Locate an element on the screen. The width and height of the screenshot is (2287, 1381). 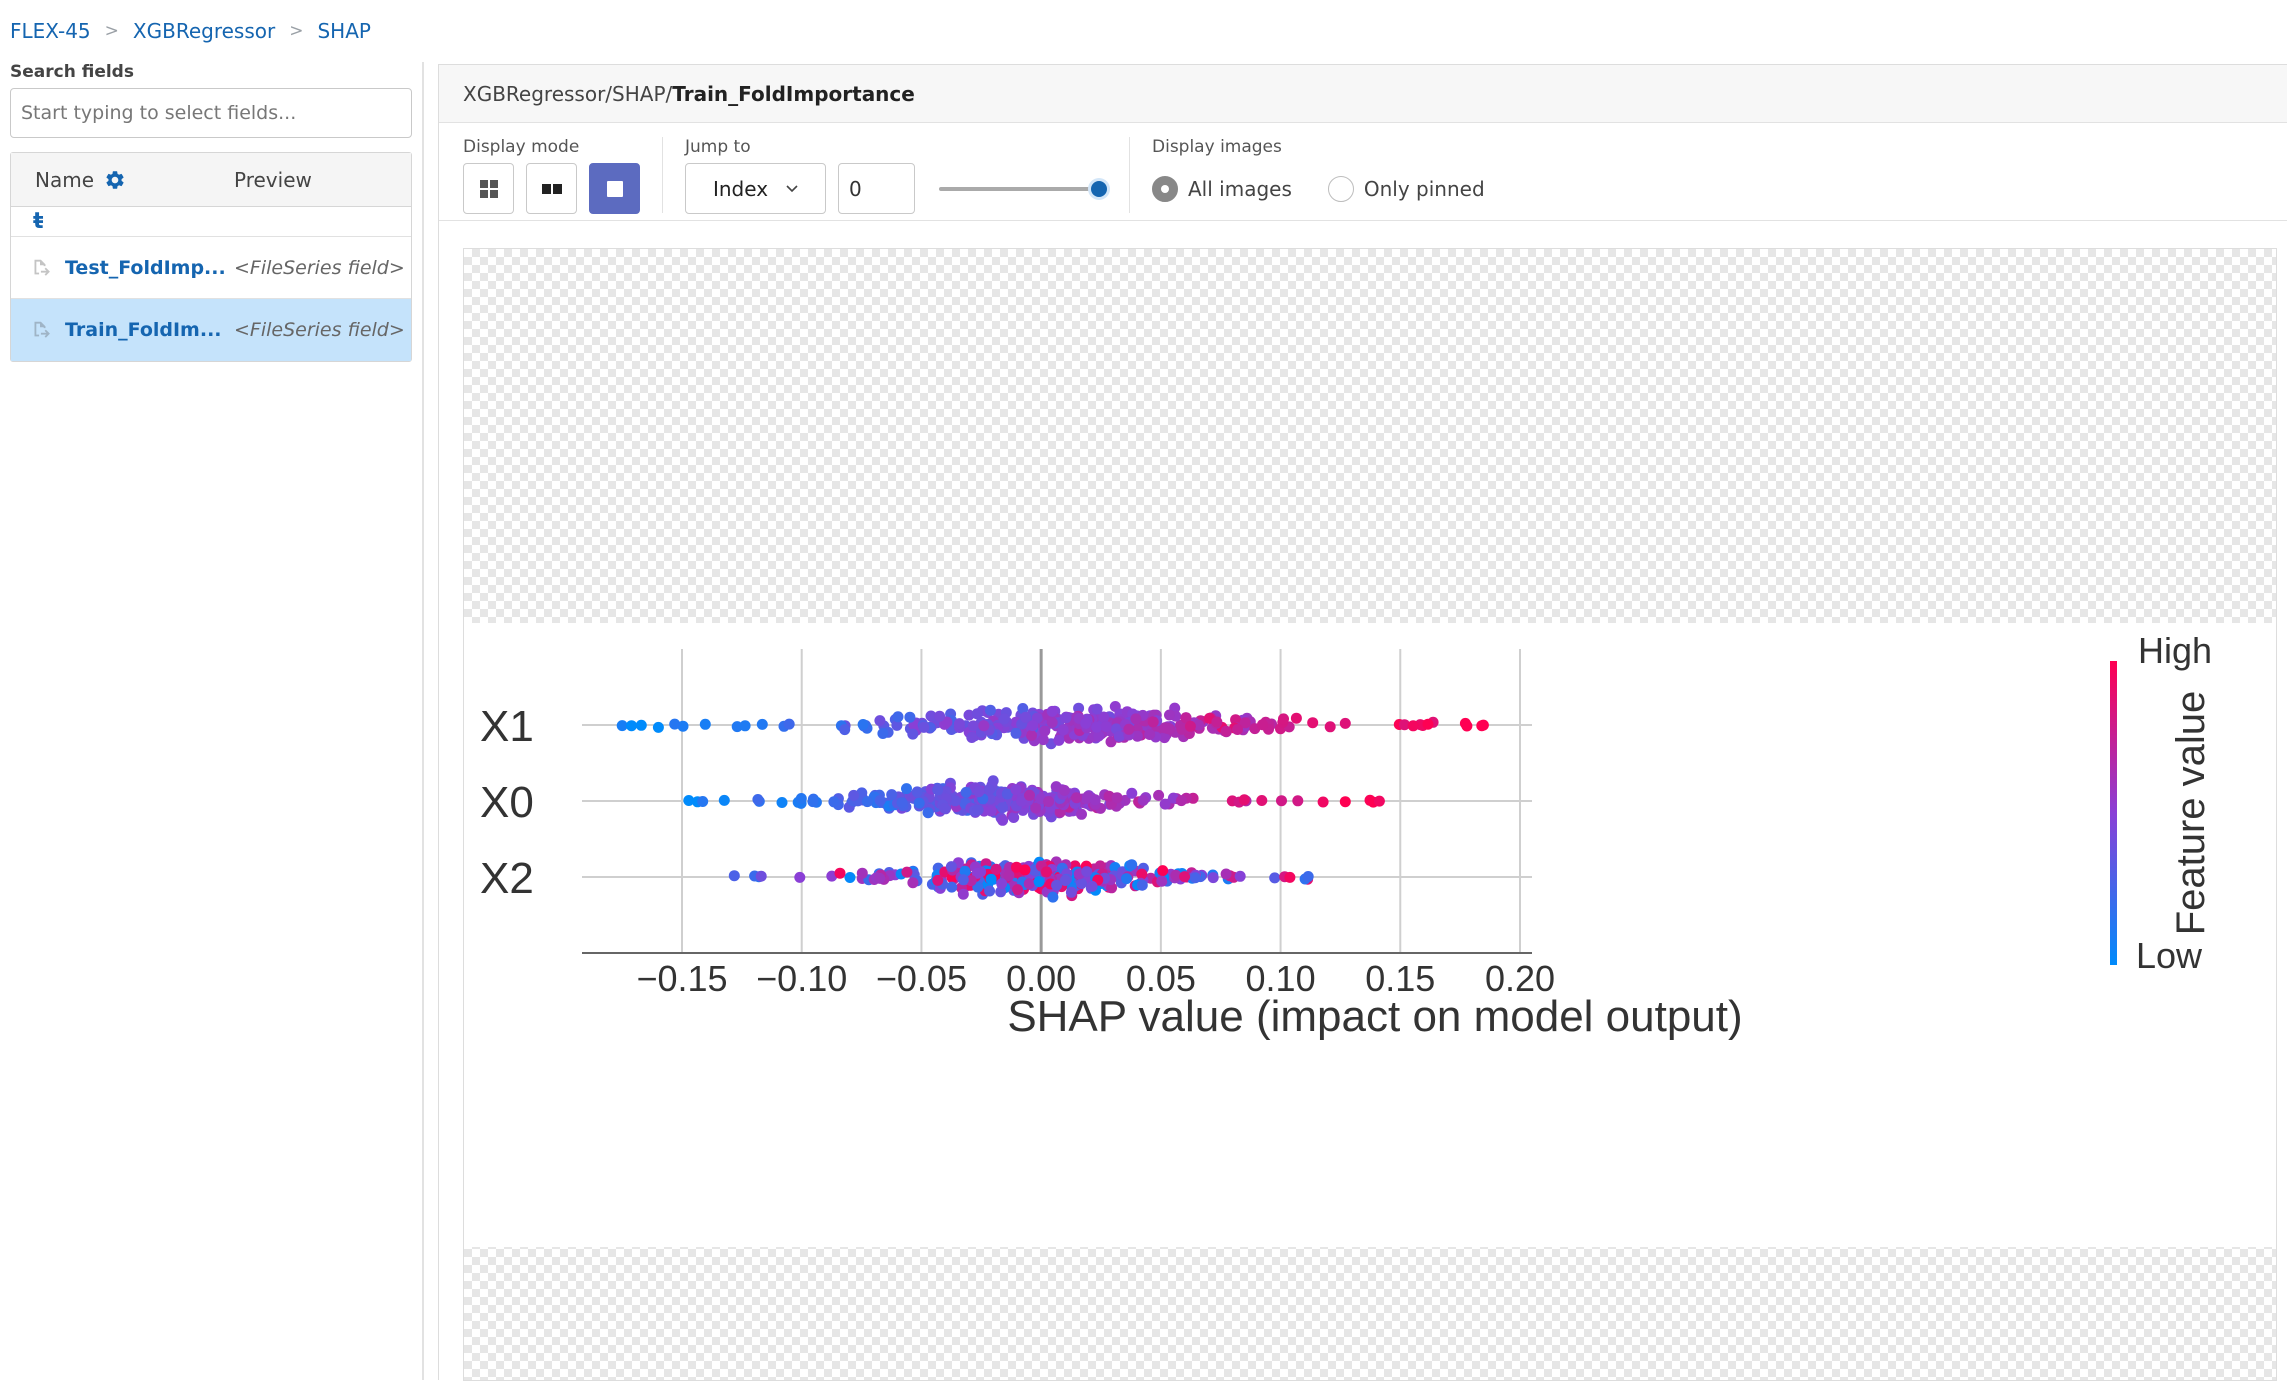
slider-thumb is located at coordinates (1099, 188).